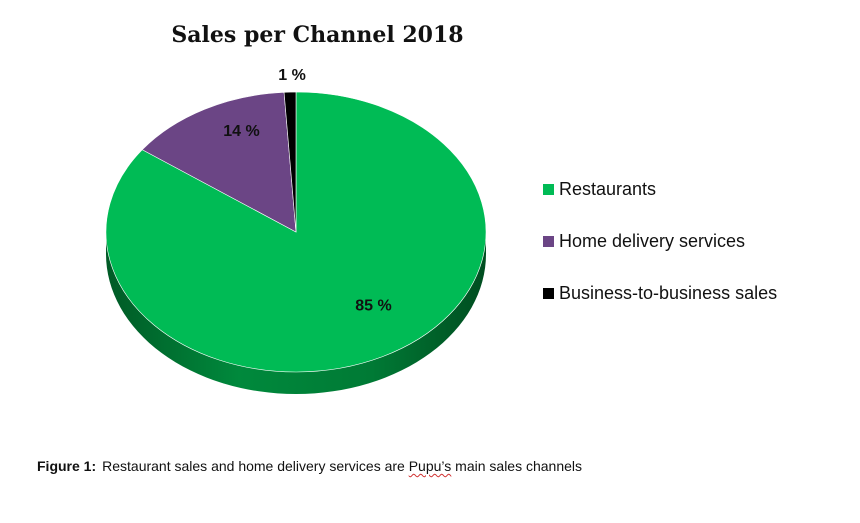  Describe the element at coordinates (660, 189) in the screenshot. I see `legend-item-restaurants: Restaurants` at that location.